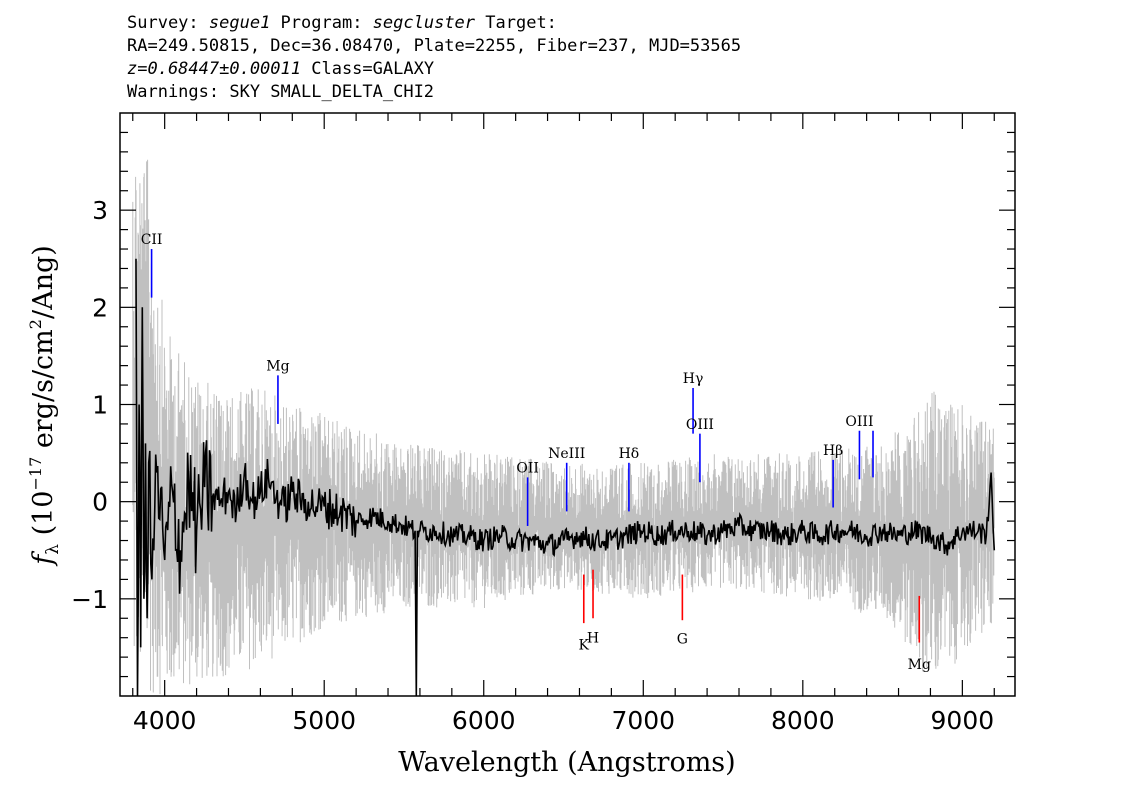 This screenshot has height=810, width=1134. I want to click on x-tick-label: 9000, so click(963, 720).